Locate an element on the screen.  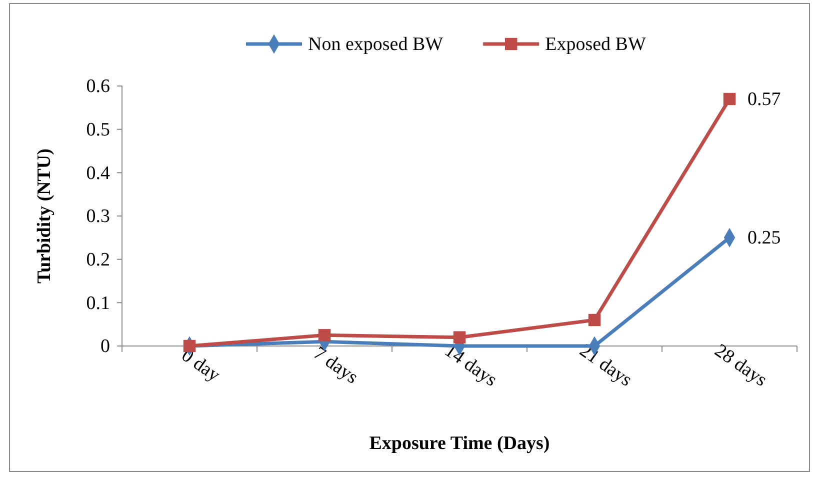
y-tick-label: 0.2 is located at coordinates (98, 259).